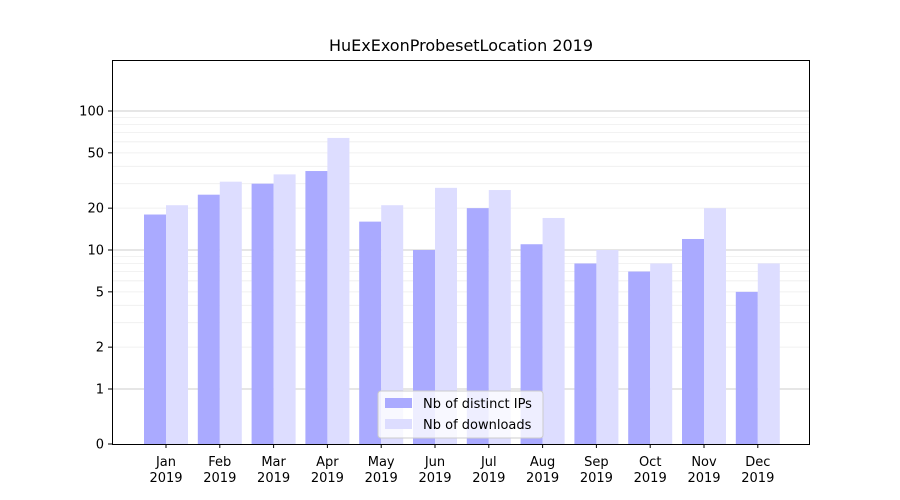  Describe the element at coordinates (91, 112) in the screenshot. I see `y-tick-label: 100` at that location.